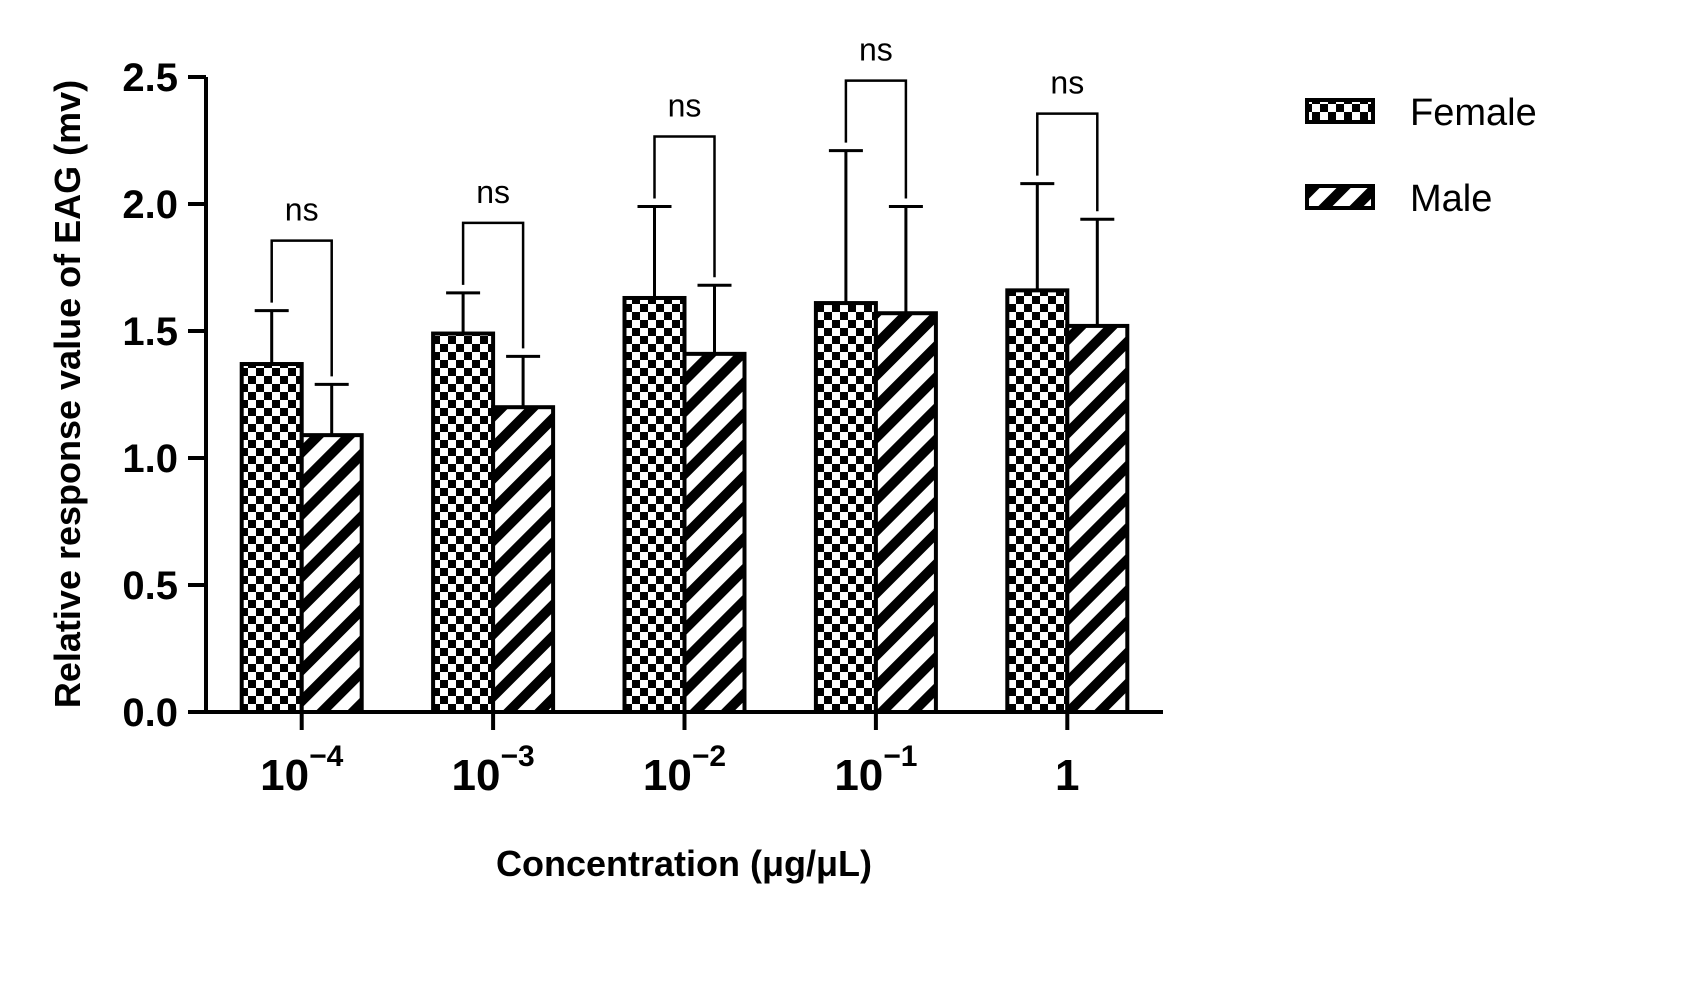 This screenshot has height=994, width=1701. I want to click on legend-label-male: Male, so click(1451, 199).